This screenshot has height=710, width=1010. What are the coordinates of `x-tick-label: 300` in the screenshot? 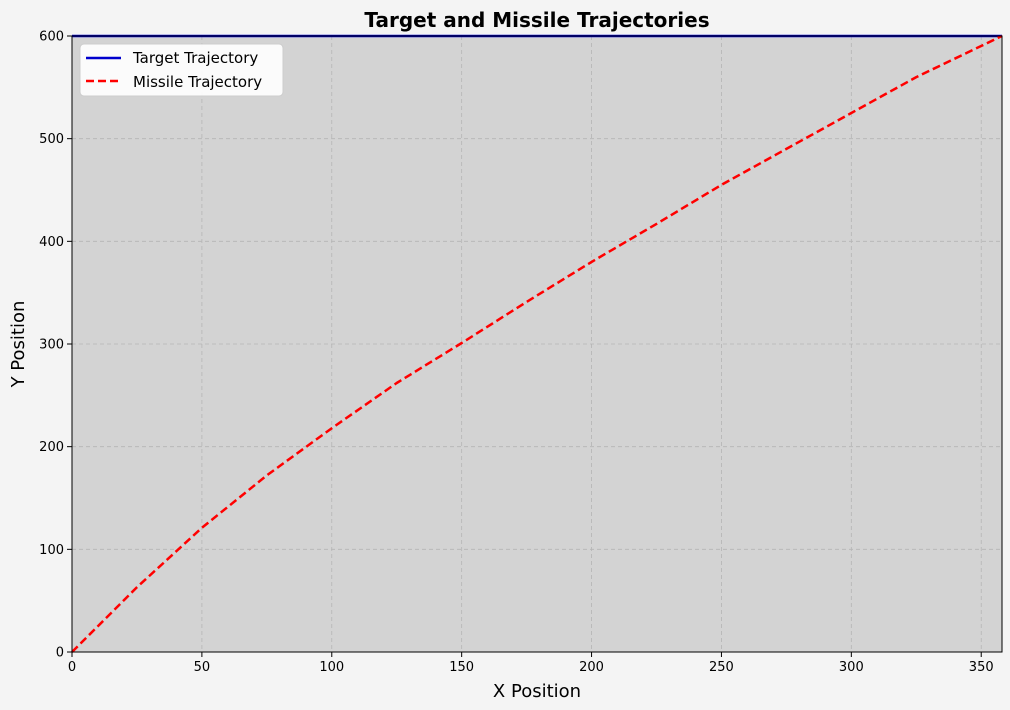 It's located at (851, 667).